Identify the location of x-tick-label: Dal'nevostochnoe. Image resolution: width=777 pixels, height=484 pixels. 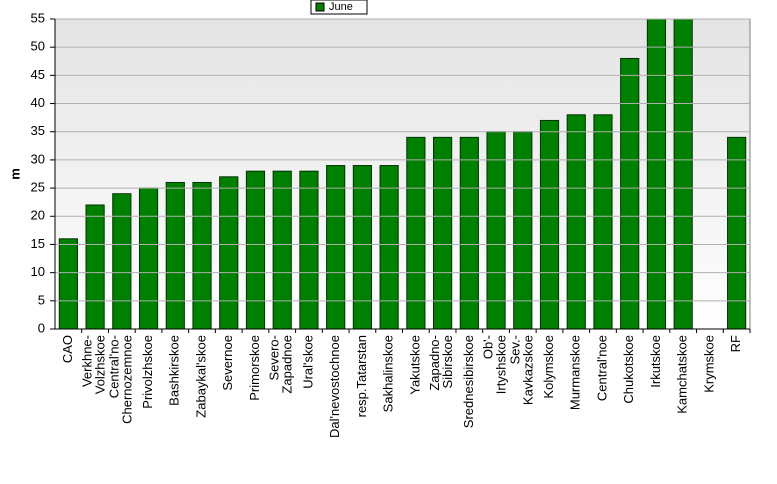
(334, 386).